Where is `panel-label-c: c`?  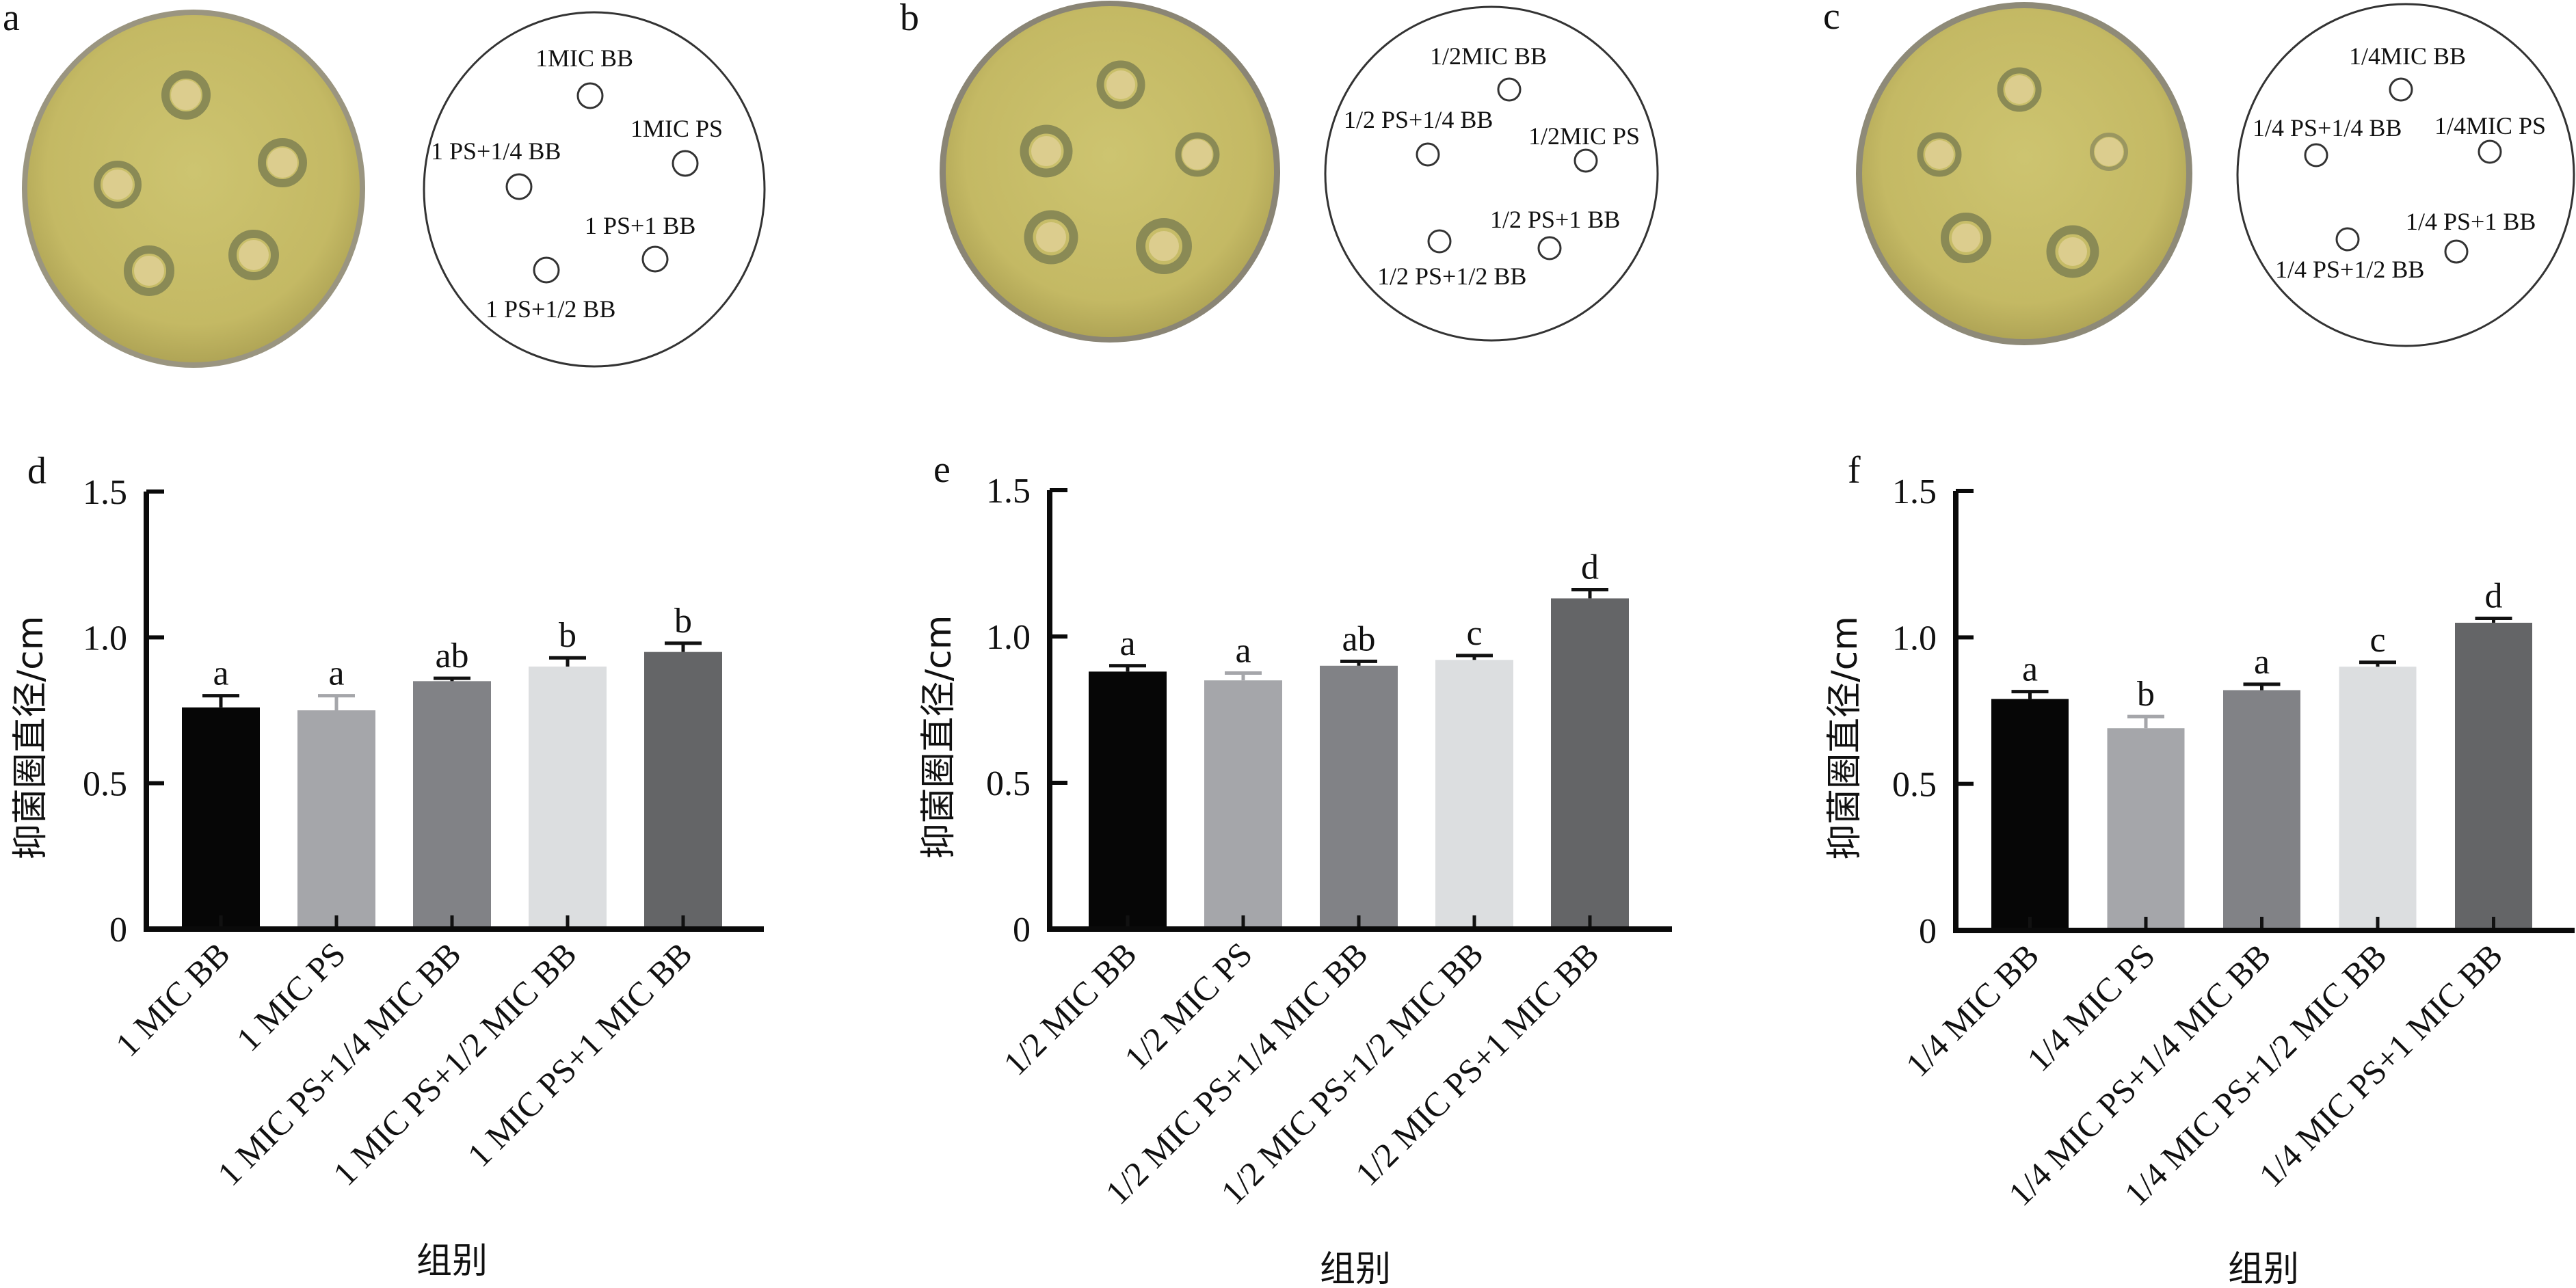
panel-label-c: c is located at coordinates (1831, 19).